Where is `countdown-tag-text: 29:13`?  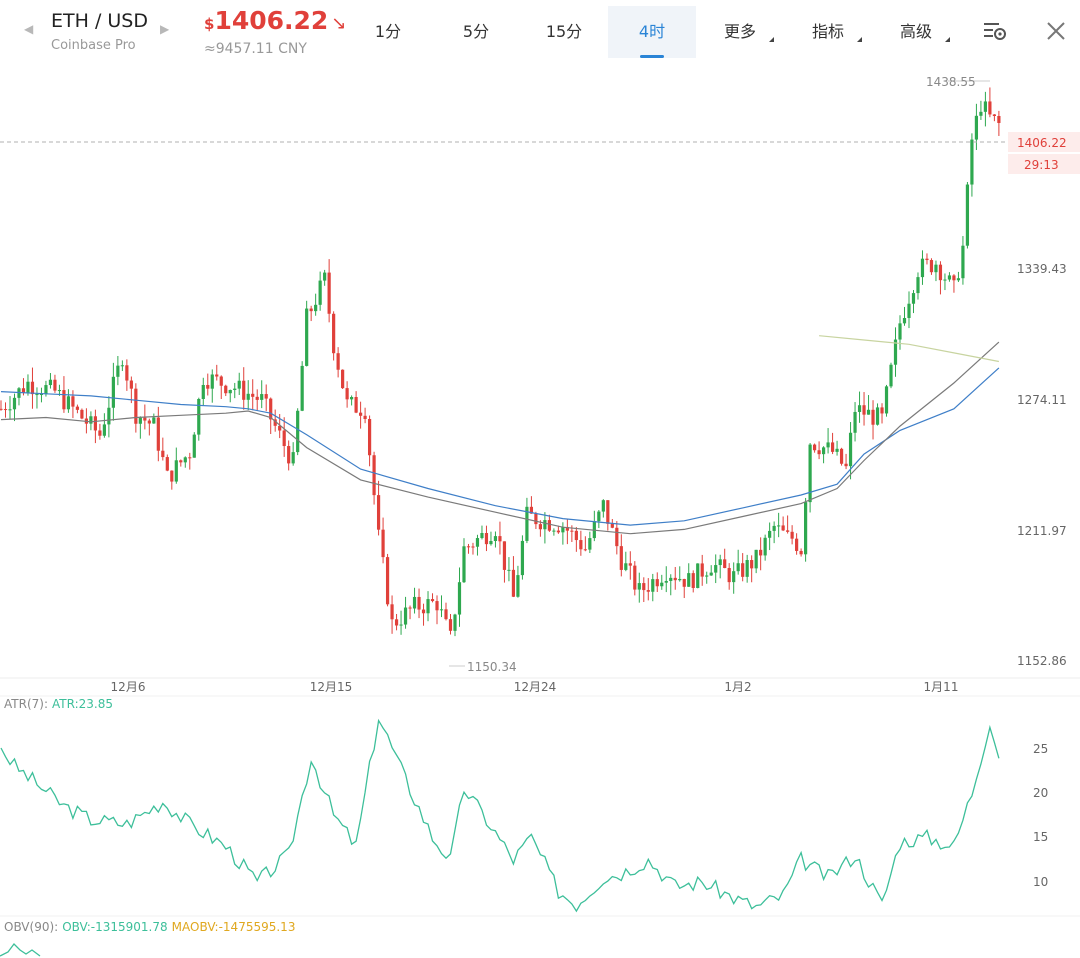 countdown-tag-text: 29:13 is located at coordinates (1041, 165).